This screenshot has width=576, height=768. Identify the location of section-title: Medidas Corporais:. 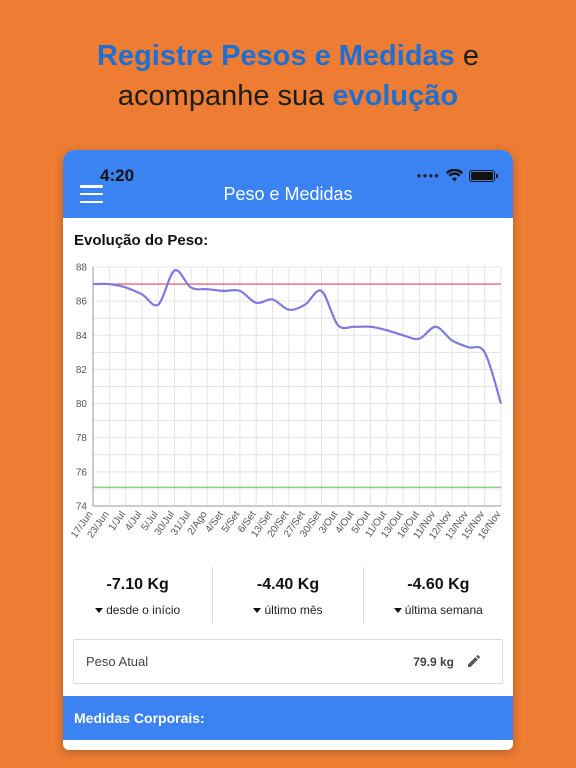
(139, 718).